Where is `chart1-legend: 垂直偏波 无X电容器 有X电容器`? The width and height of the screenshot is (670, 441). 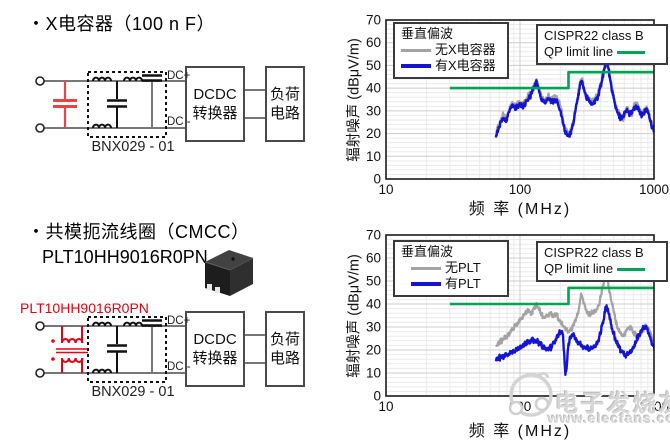
chart1-legend: 垂直偏波 无X电容器 有X电容器 is located at coordinates (451, 50).